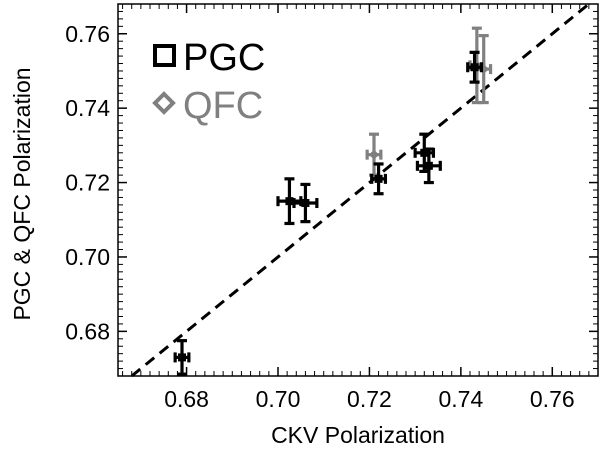  I want to click on legend-pgc-square-marker, so click(164, 55).